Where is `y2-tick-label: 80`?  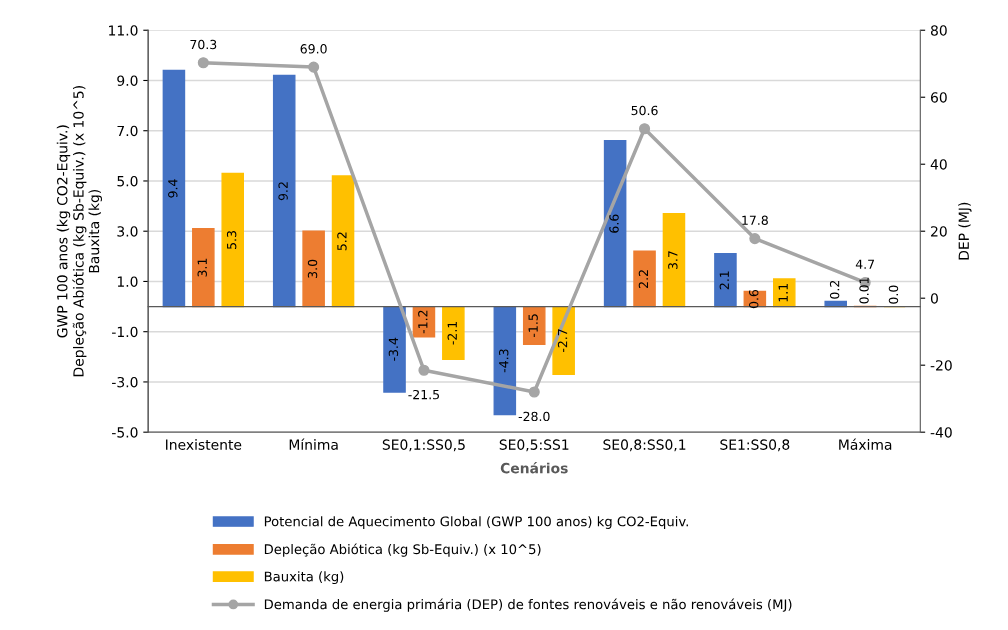 y2-tick-label: 80 is located at coordinates (938, 30).